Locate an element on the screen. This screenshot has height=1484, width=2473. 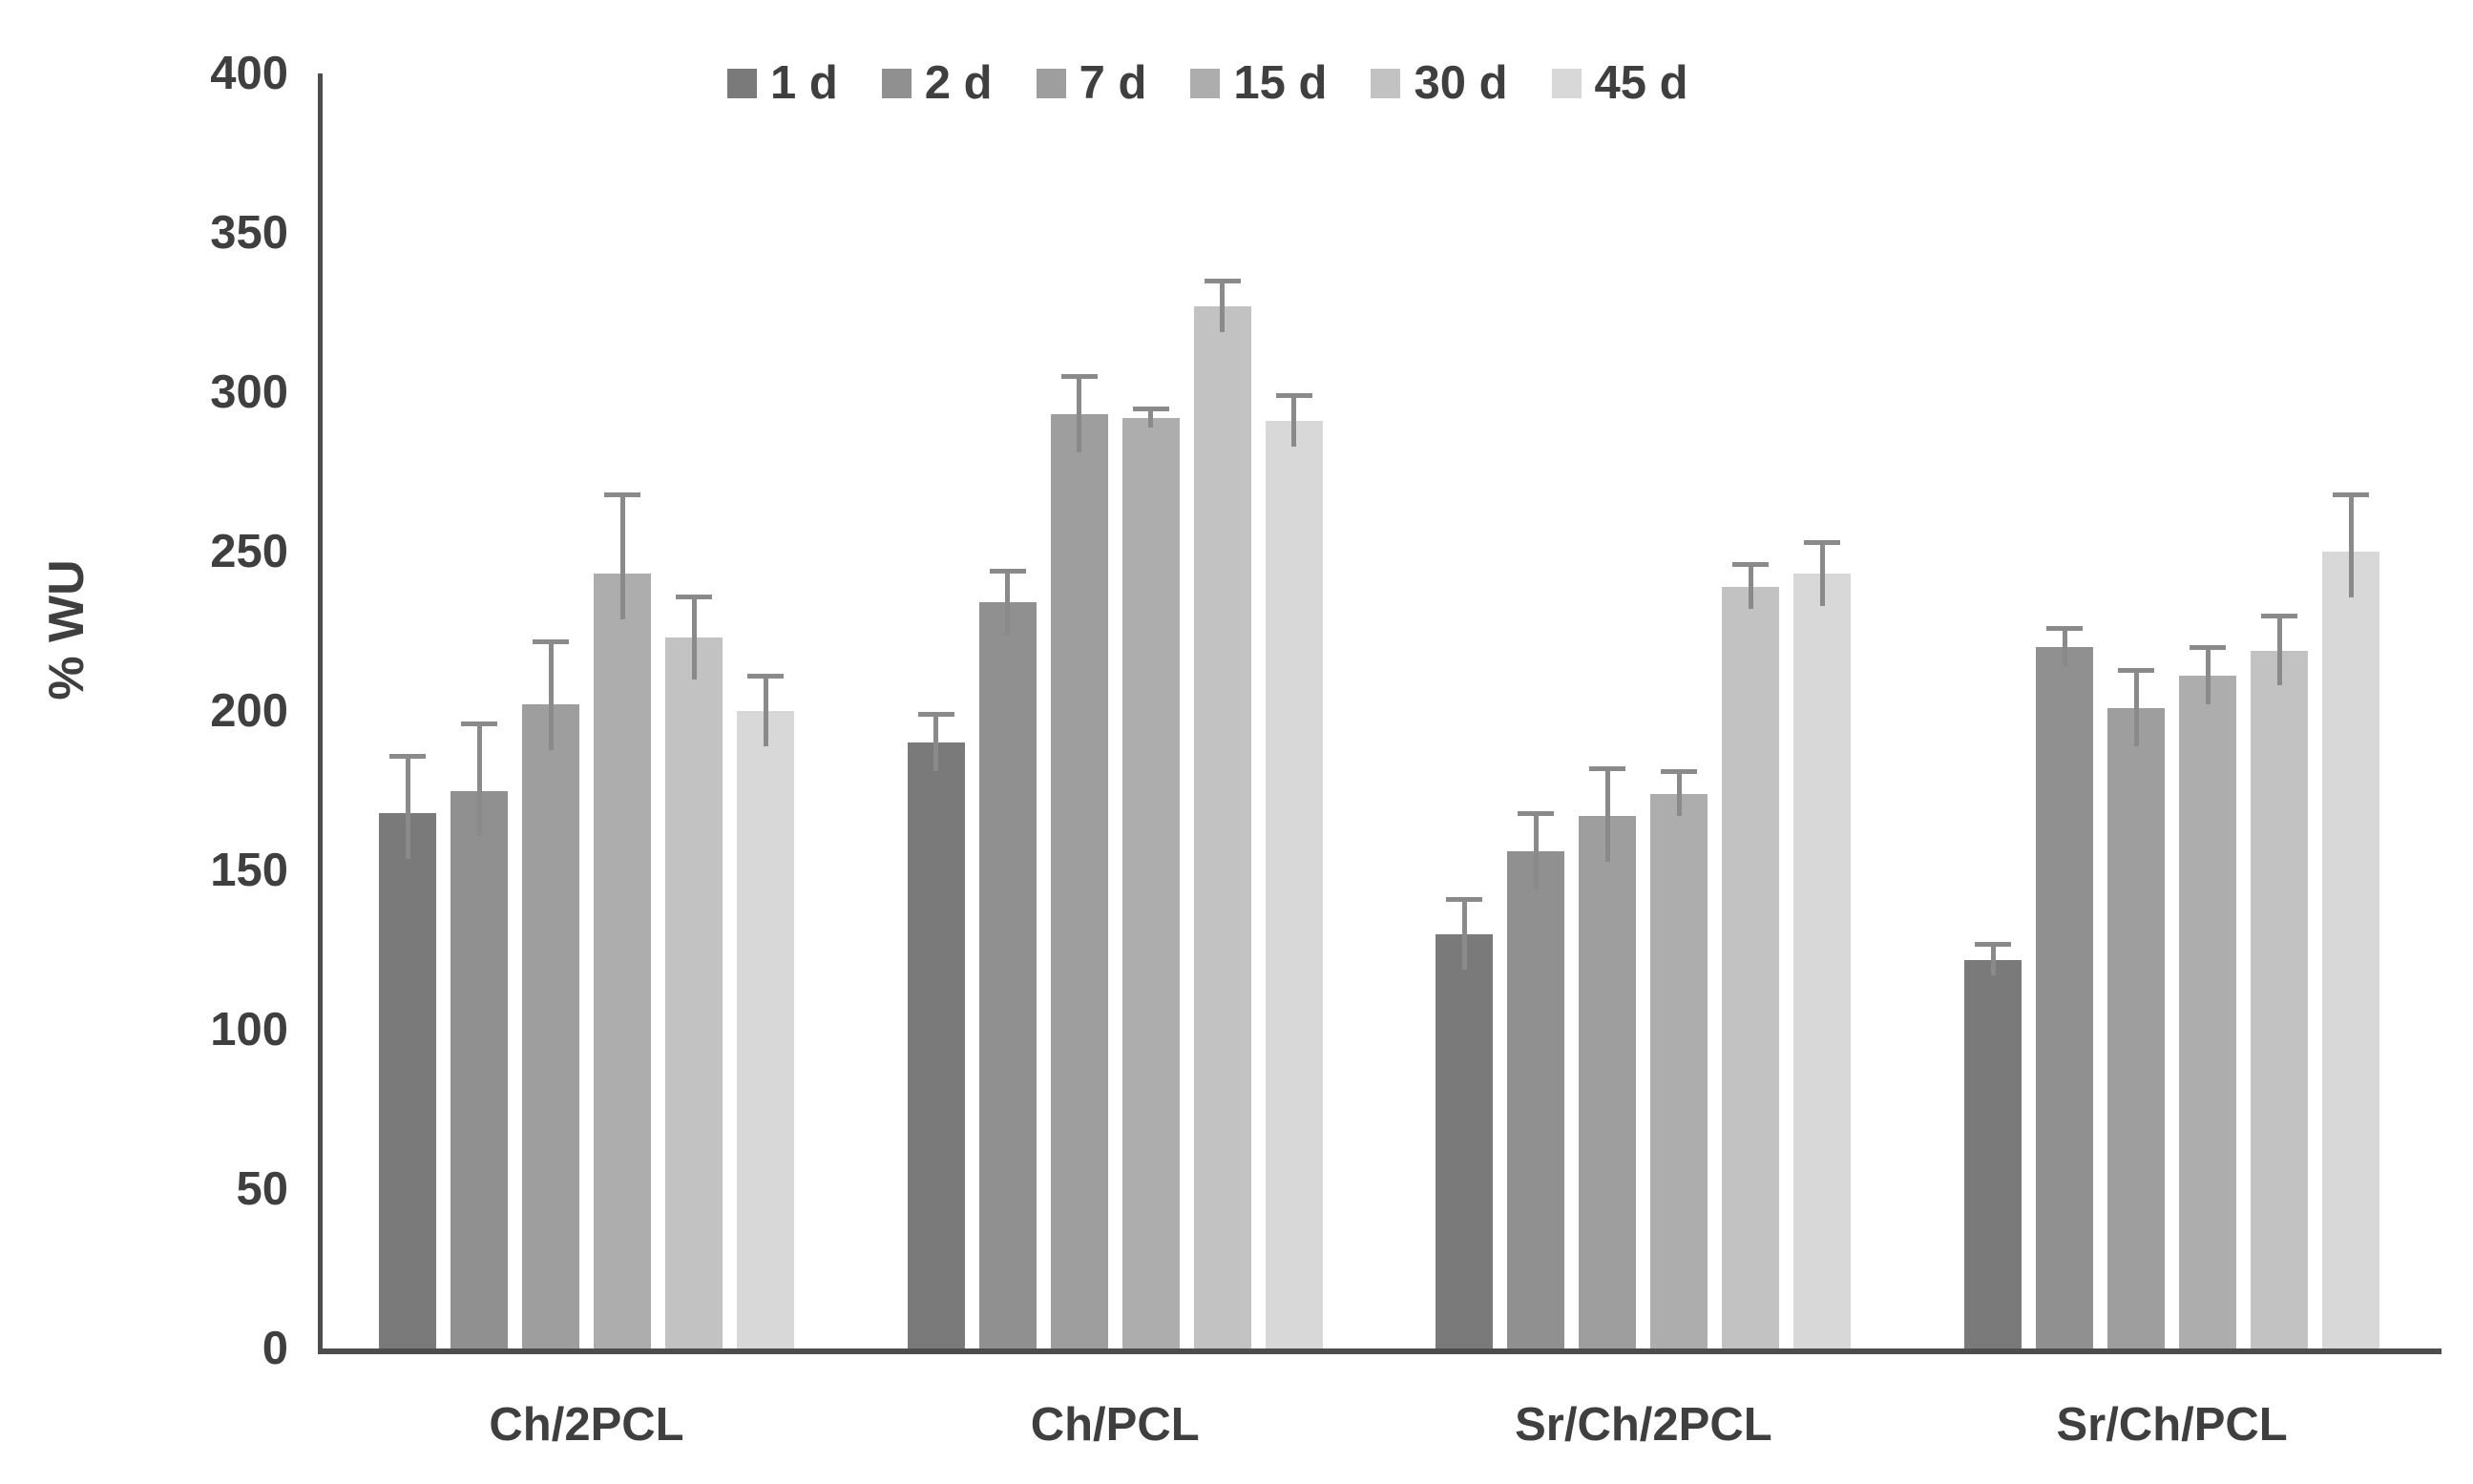
y-tick-label: 150 is located at coordinates (249, 870).